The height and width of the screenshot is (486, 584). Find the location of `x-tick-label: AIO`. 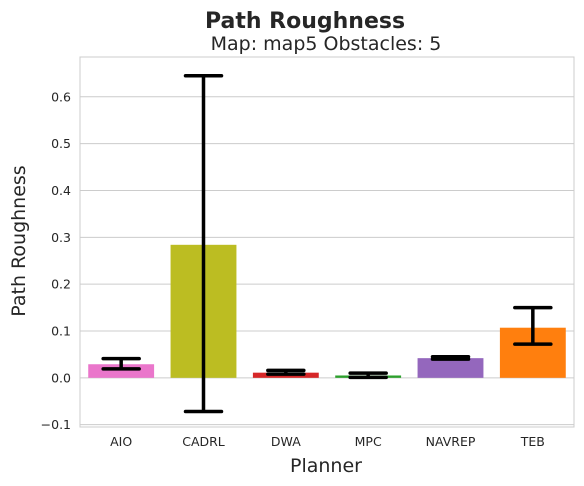

x-tick-label: AIO is located at coordinates (121, 441).